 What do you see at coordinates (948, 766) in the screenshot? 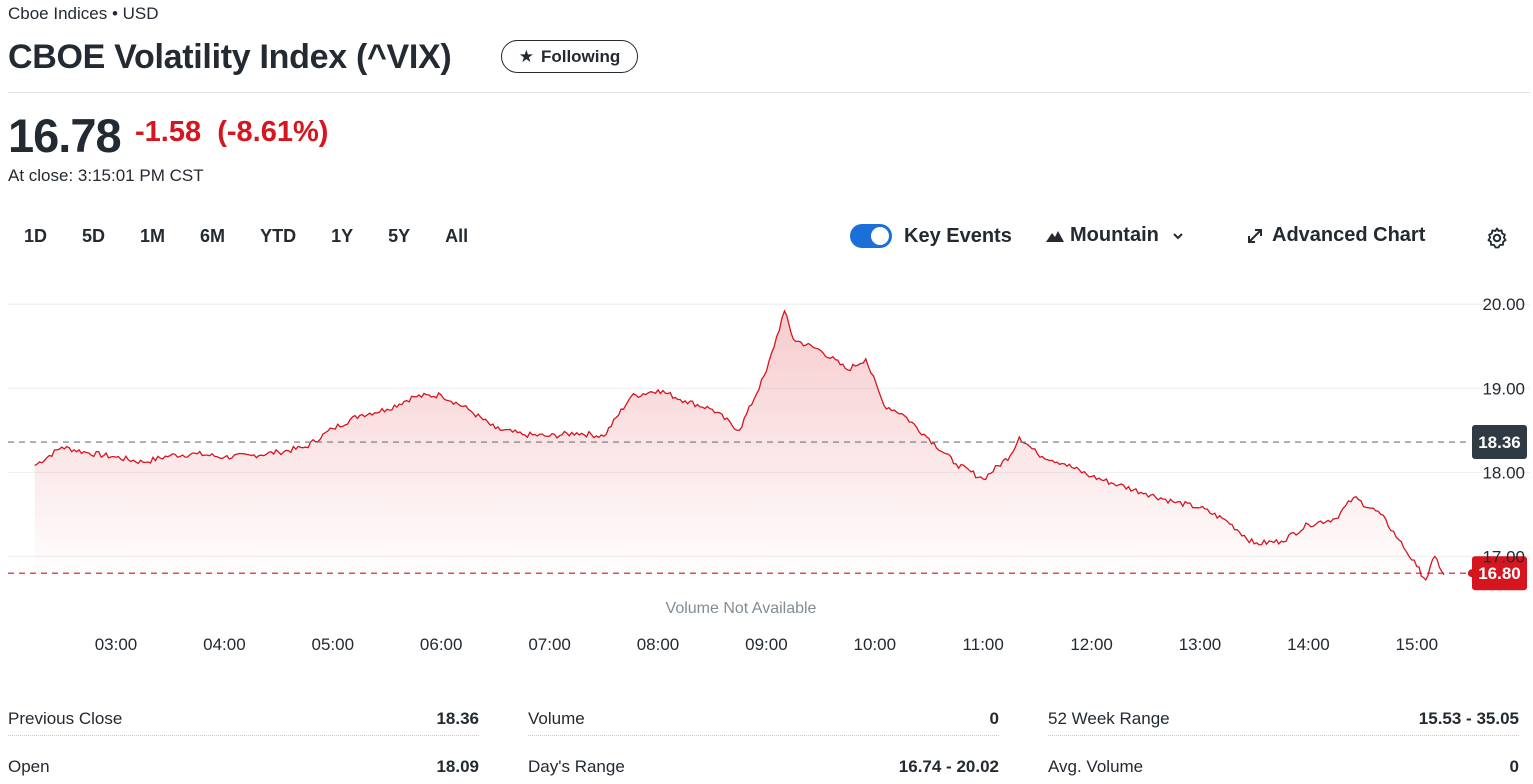
I see `stat-value: 16.74 - 20.02` at bounding box center [948, 766].